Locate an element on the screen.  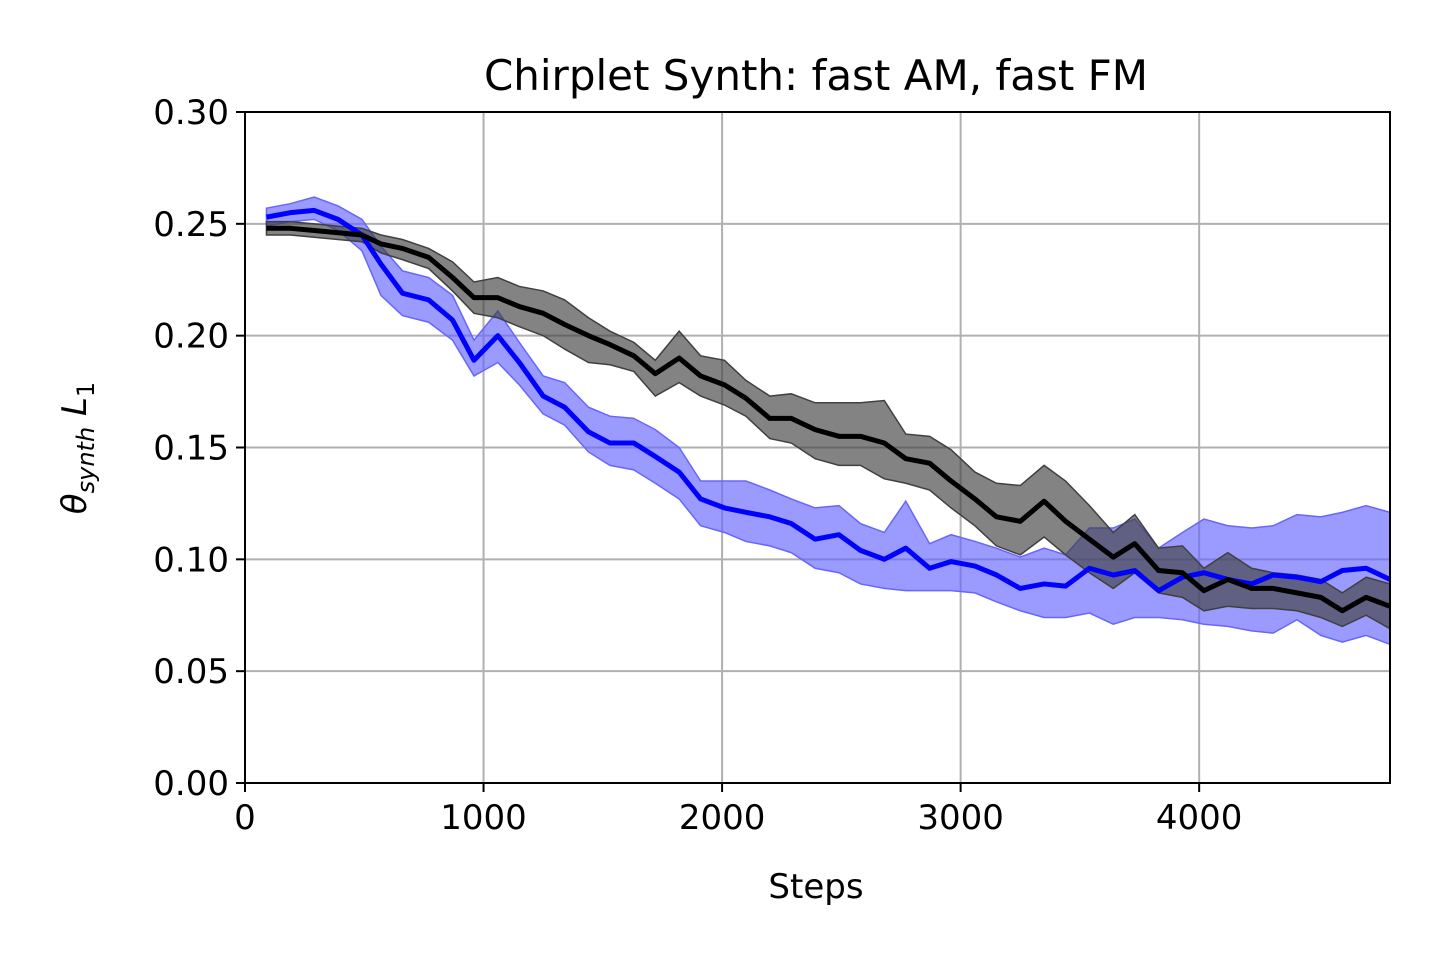
y-tick-label: 0.30 is located at coordinates (191, 113).